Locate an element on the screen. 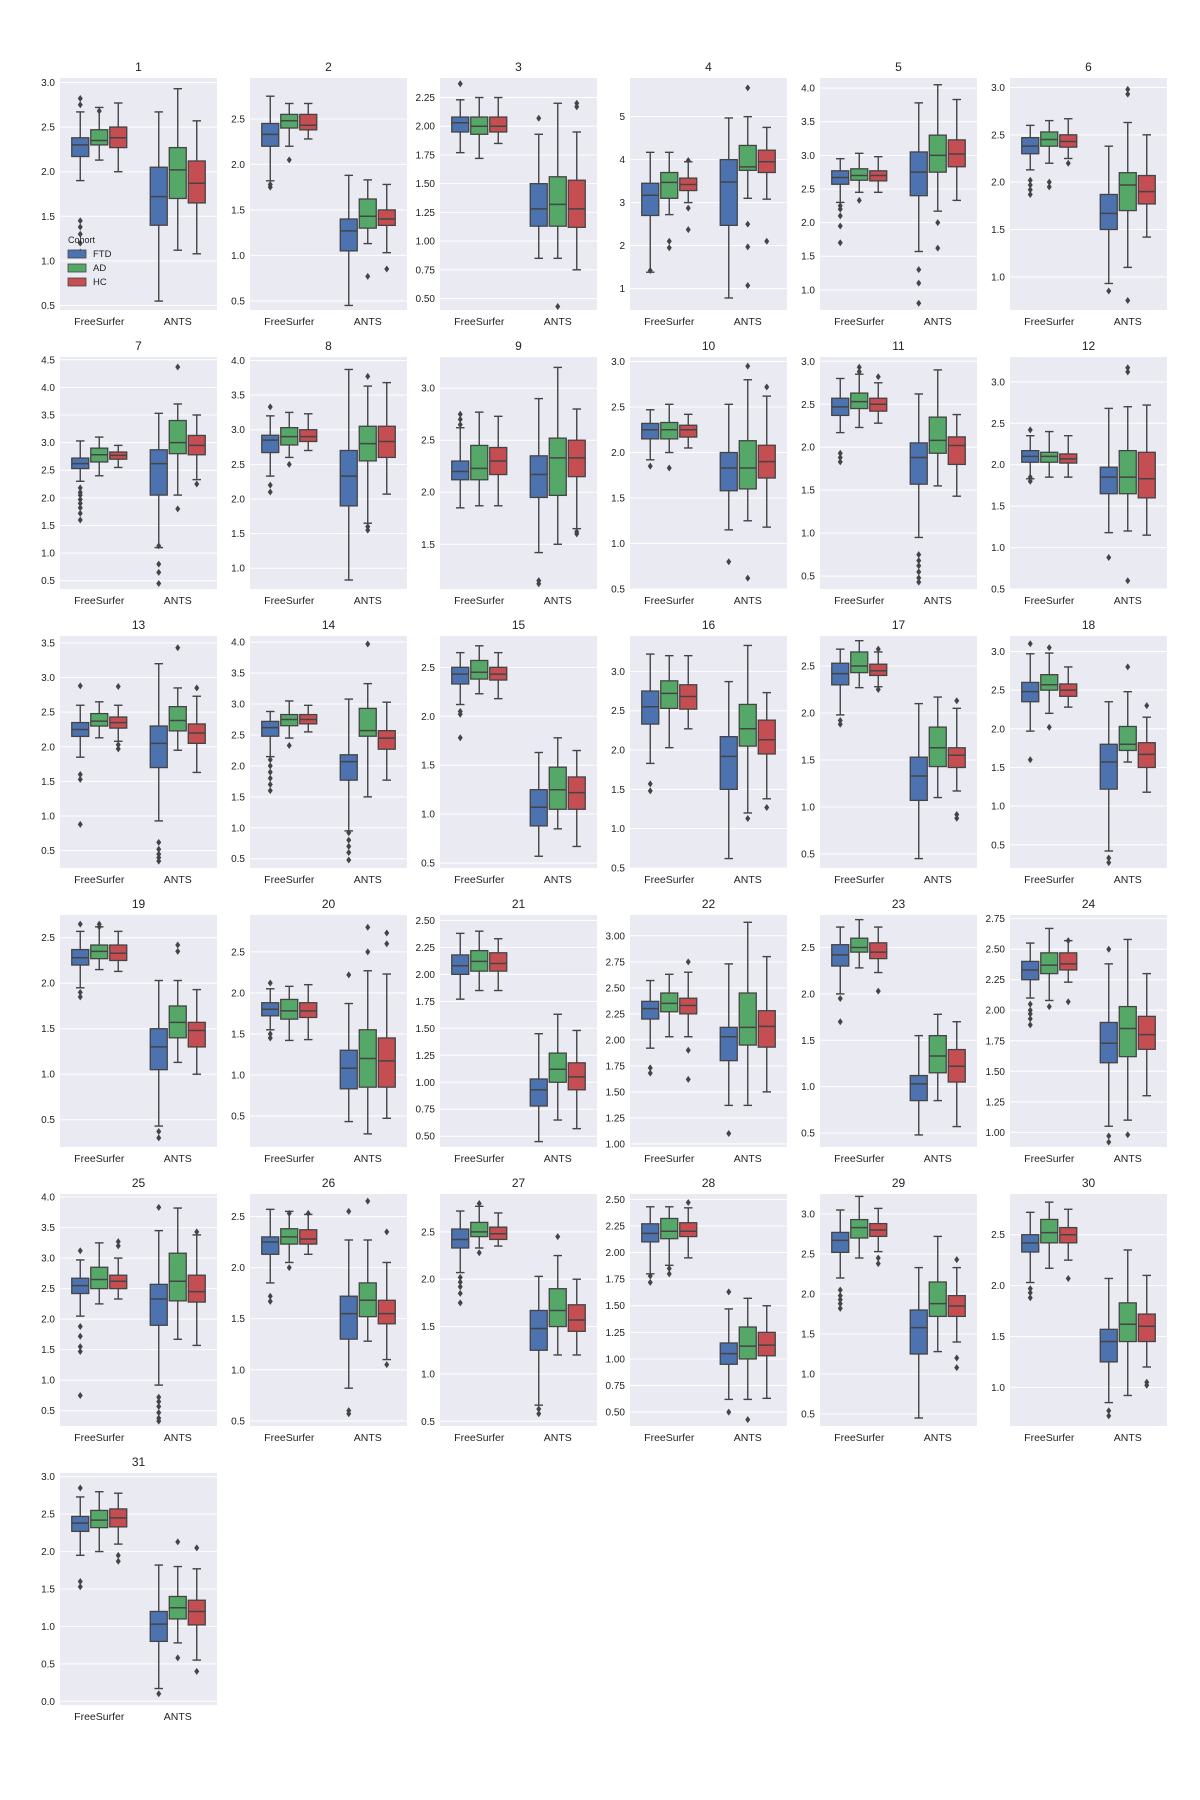 The image size is (1200, 1800). subplot-title: 1 is located at coordinates (138, 67).